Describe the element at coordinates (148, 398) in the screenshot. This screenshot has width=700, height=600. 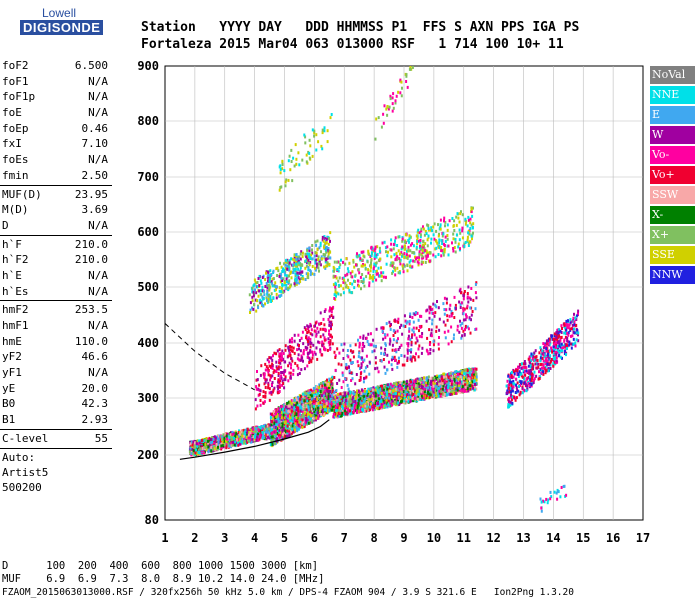
I see `y-tick-label: 300` at that location.